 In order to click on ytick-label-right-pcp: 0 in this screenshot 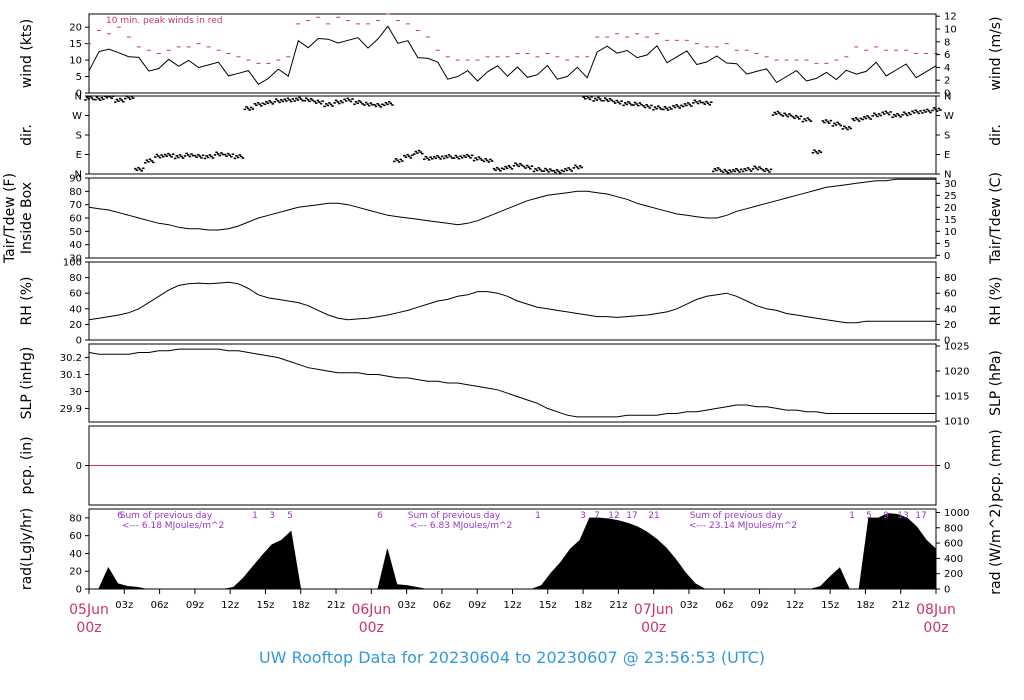, I will do `click(947, 466)`.